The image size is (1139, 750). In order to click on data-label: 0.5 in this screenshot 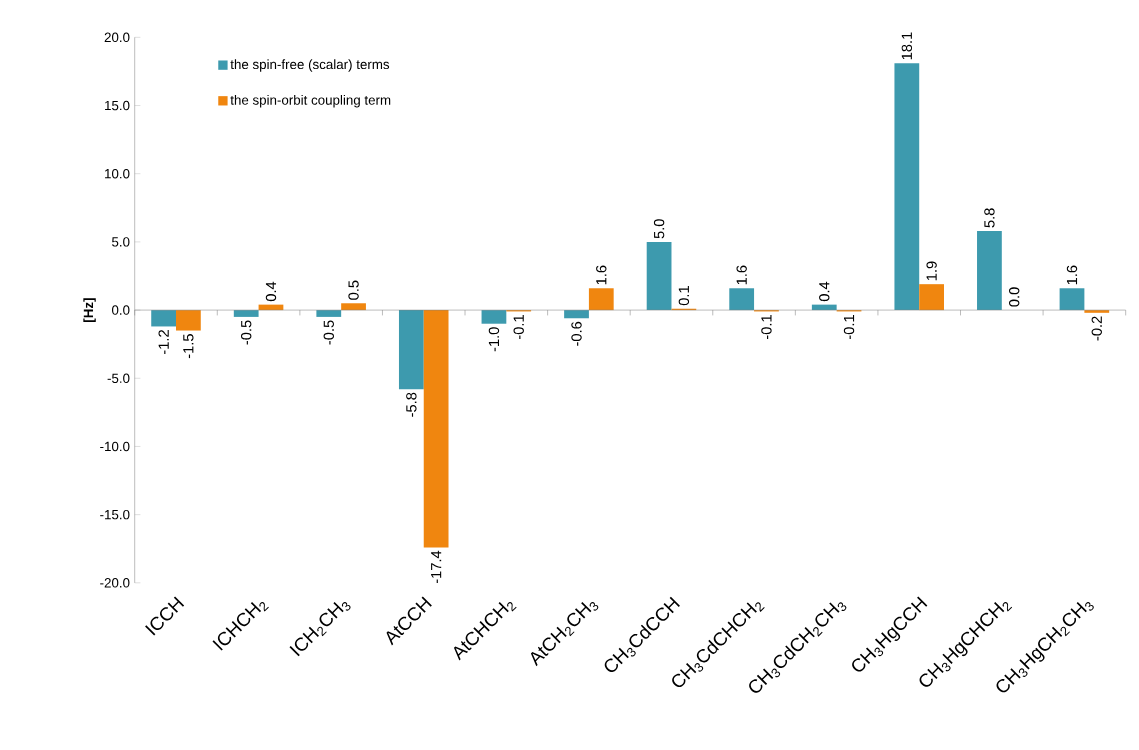, I will do `click(353, 290)`.